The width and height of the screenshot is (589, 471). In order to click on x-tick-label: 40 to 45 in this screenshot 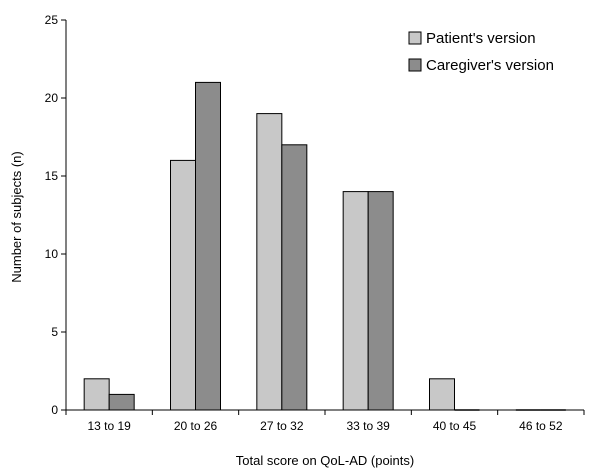, I will do `click(455, 426)`.